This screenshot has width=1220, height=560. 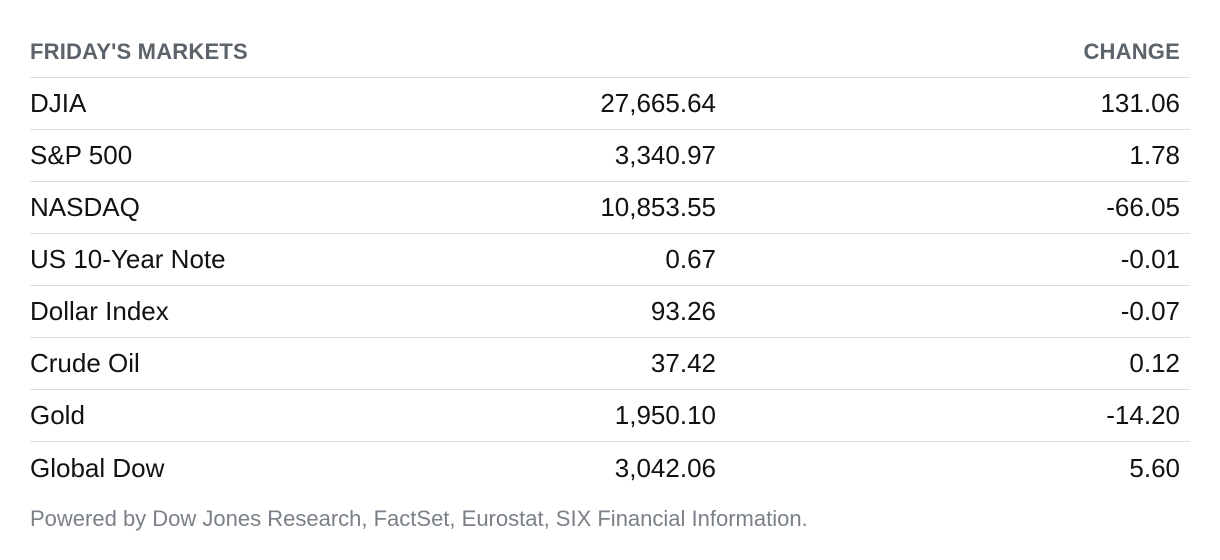 What do you see at coordinates (610, 156) in the screenshot?
I see `table-row: S&P 500 3,340.97 1.78` at bounding box center [610, 156].